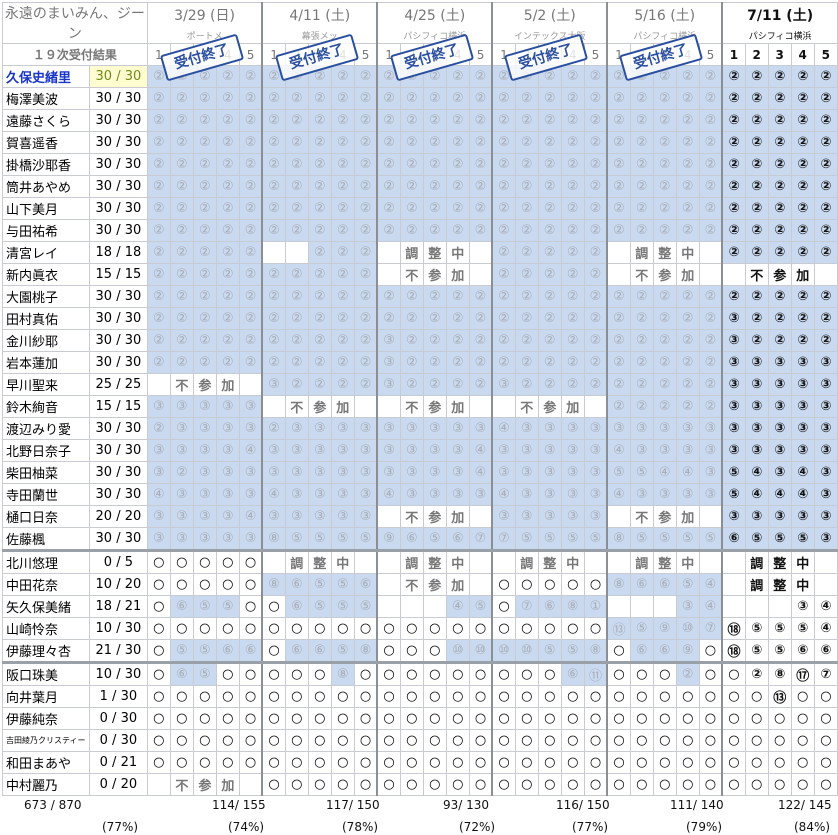 The image size is (838, 835). I want to click on ticket-count-cell: ④, so click(388, 494).